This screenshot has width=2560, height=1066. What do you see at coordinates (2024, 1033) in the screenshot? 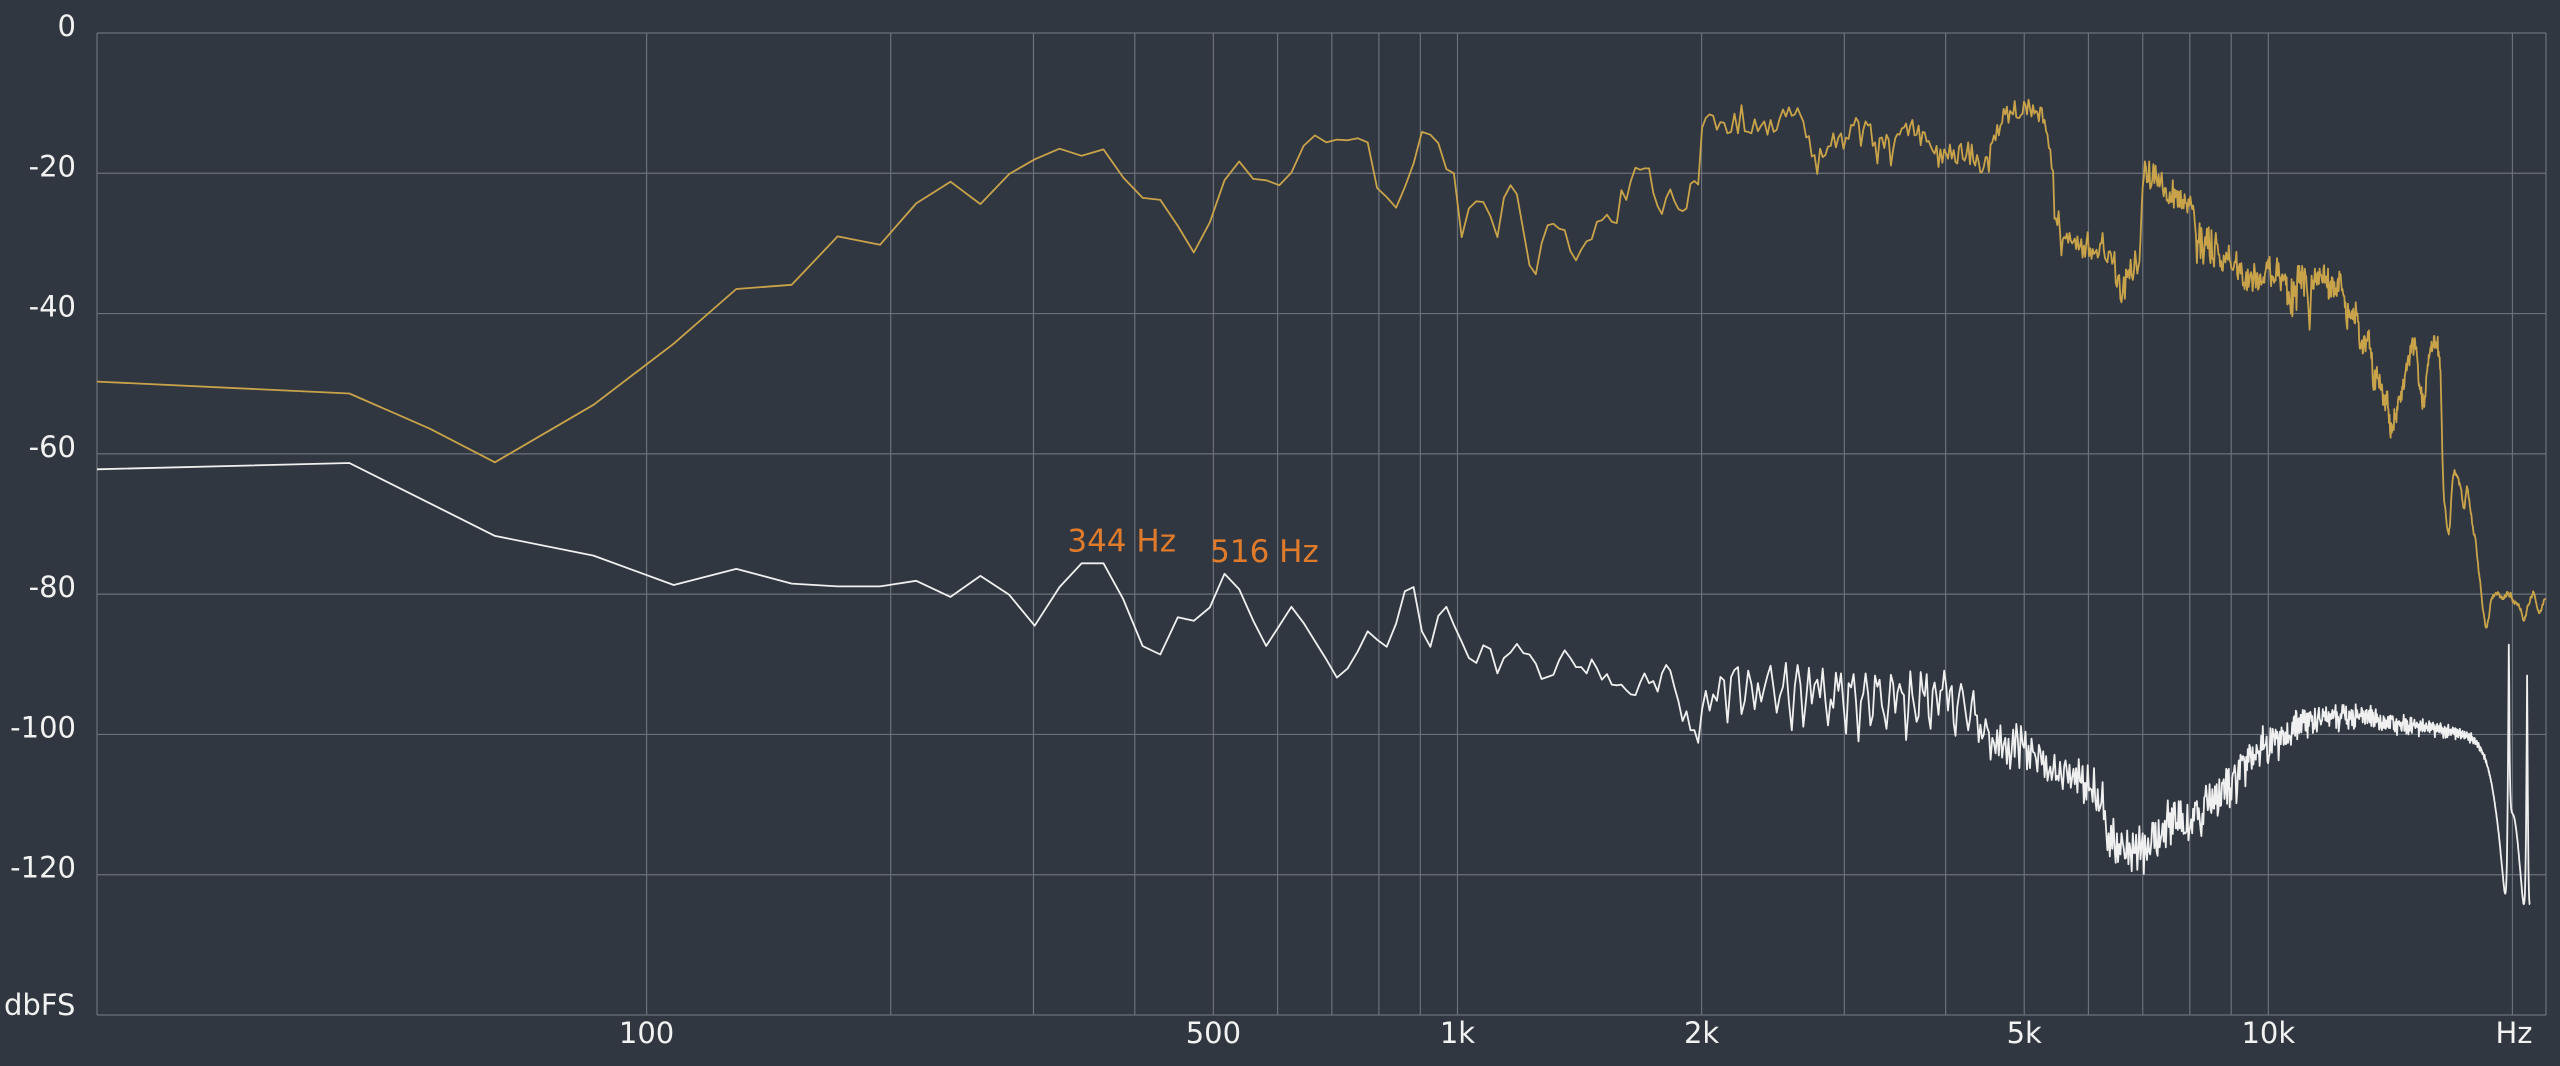
I see `x-tick-label: 5k` at bounding box center [2024, 1033].